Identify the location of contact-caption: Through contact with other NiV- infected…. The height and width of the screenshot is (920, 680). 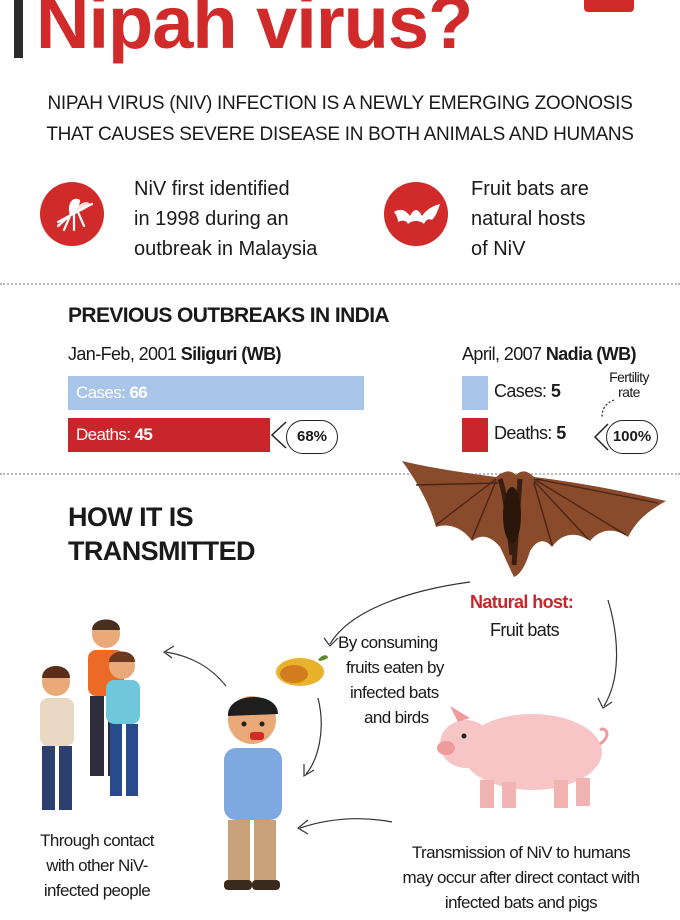
(97, 865).